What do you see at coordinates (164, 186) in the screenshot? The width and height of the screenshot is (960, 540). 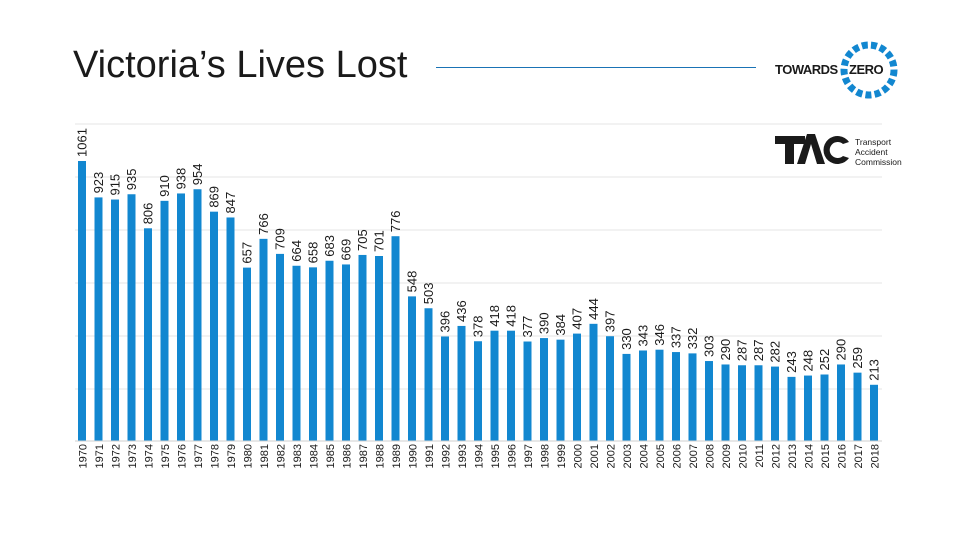 I see `value-label-1975: 910` at bounding box center [164, 186].